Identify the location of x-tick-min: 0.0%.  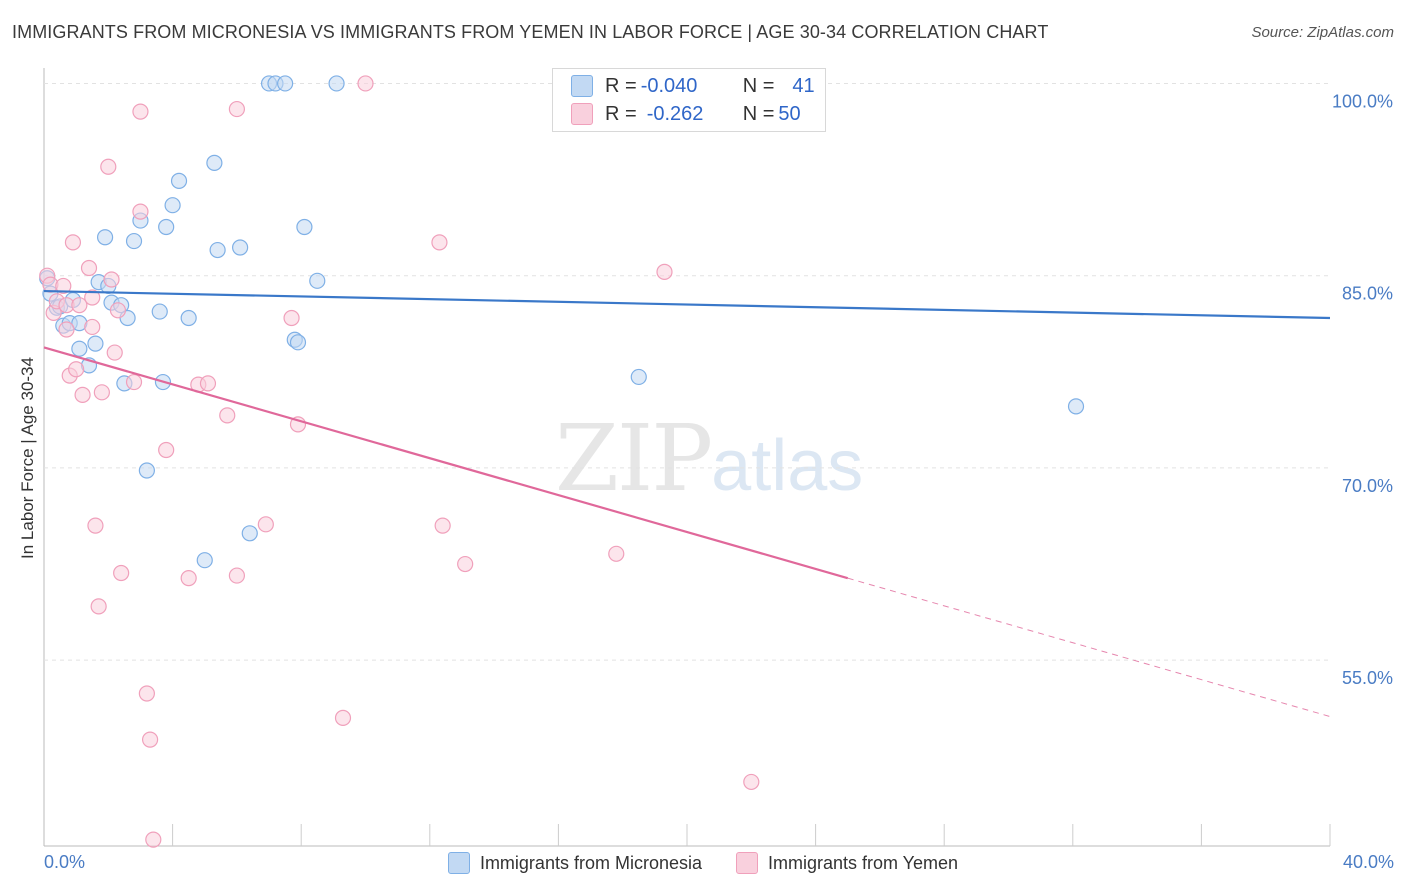
(65, 862).